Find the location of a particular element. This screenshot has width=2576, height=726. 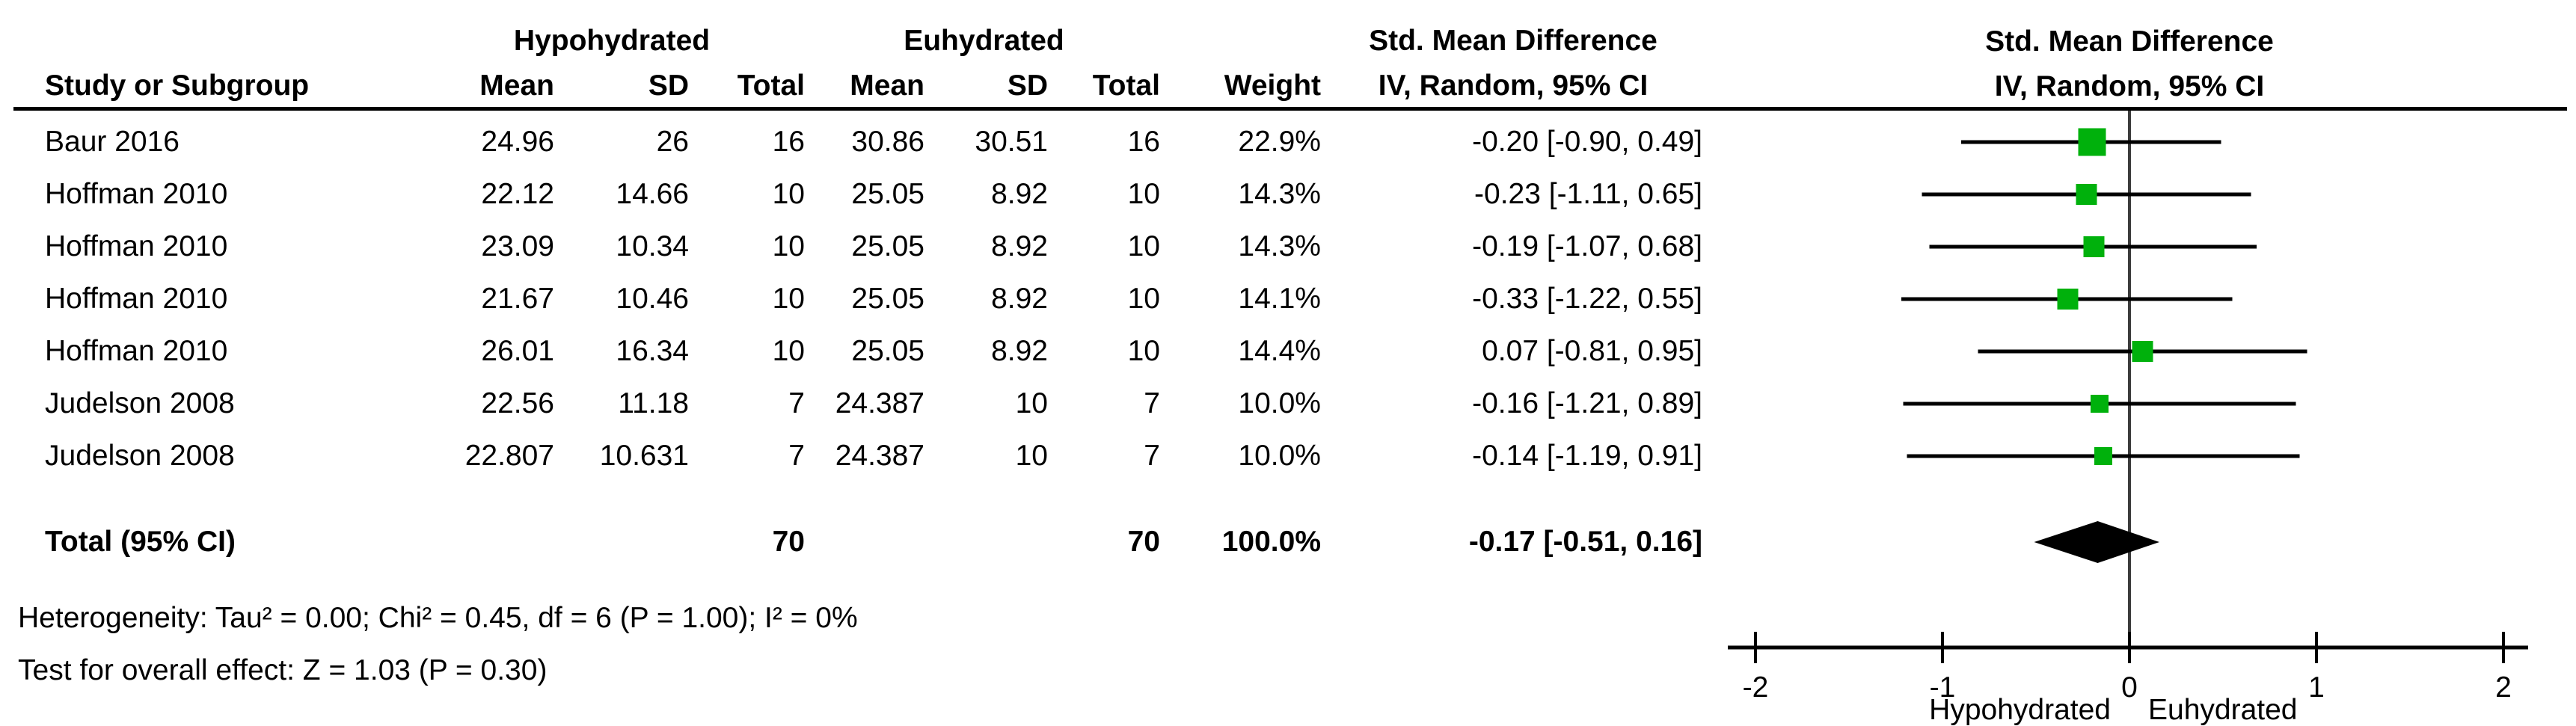

col-header-total1: Total is located at coordinates (771, 86).